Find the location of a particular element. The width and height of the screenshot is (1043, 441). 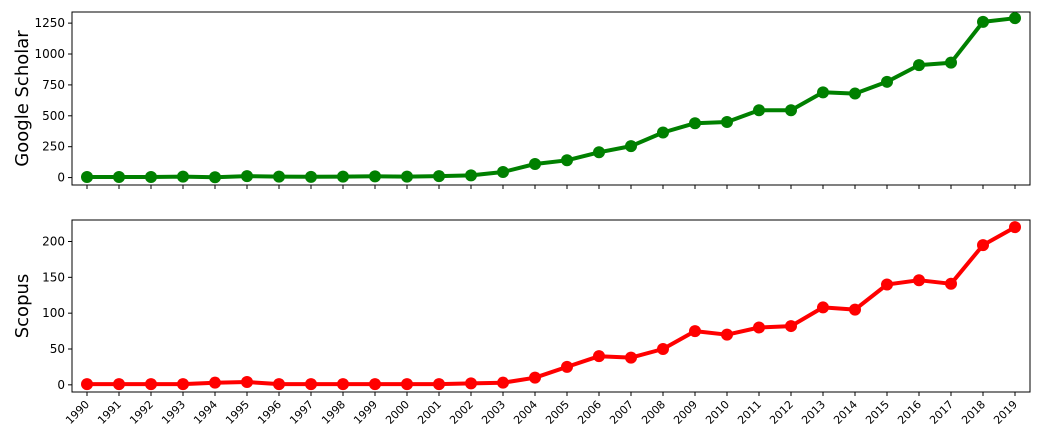

x-tick-label: 2016 is located at coordinates (909, 412).